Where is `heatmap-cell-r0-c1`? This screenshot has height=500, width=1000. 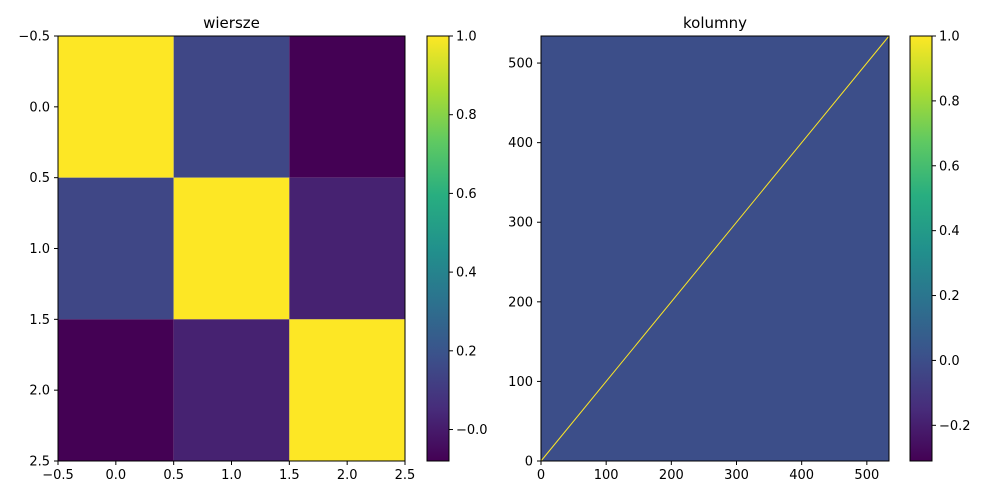
heatmap-cell-r0-c1 is located at coordinates (231, 107).